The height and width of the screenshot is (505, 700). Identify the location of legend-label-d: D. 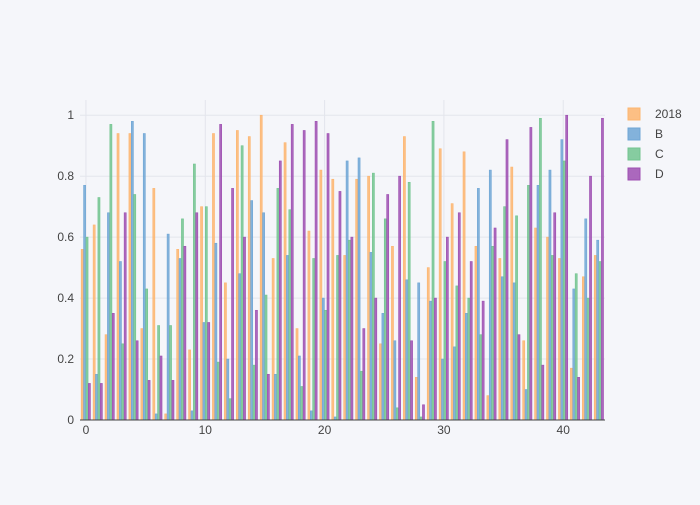
(659, 174).